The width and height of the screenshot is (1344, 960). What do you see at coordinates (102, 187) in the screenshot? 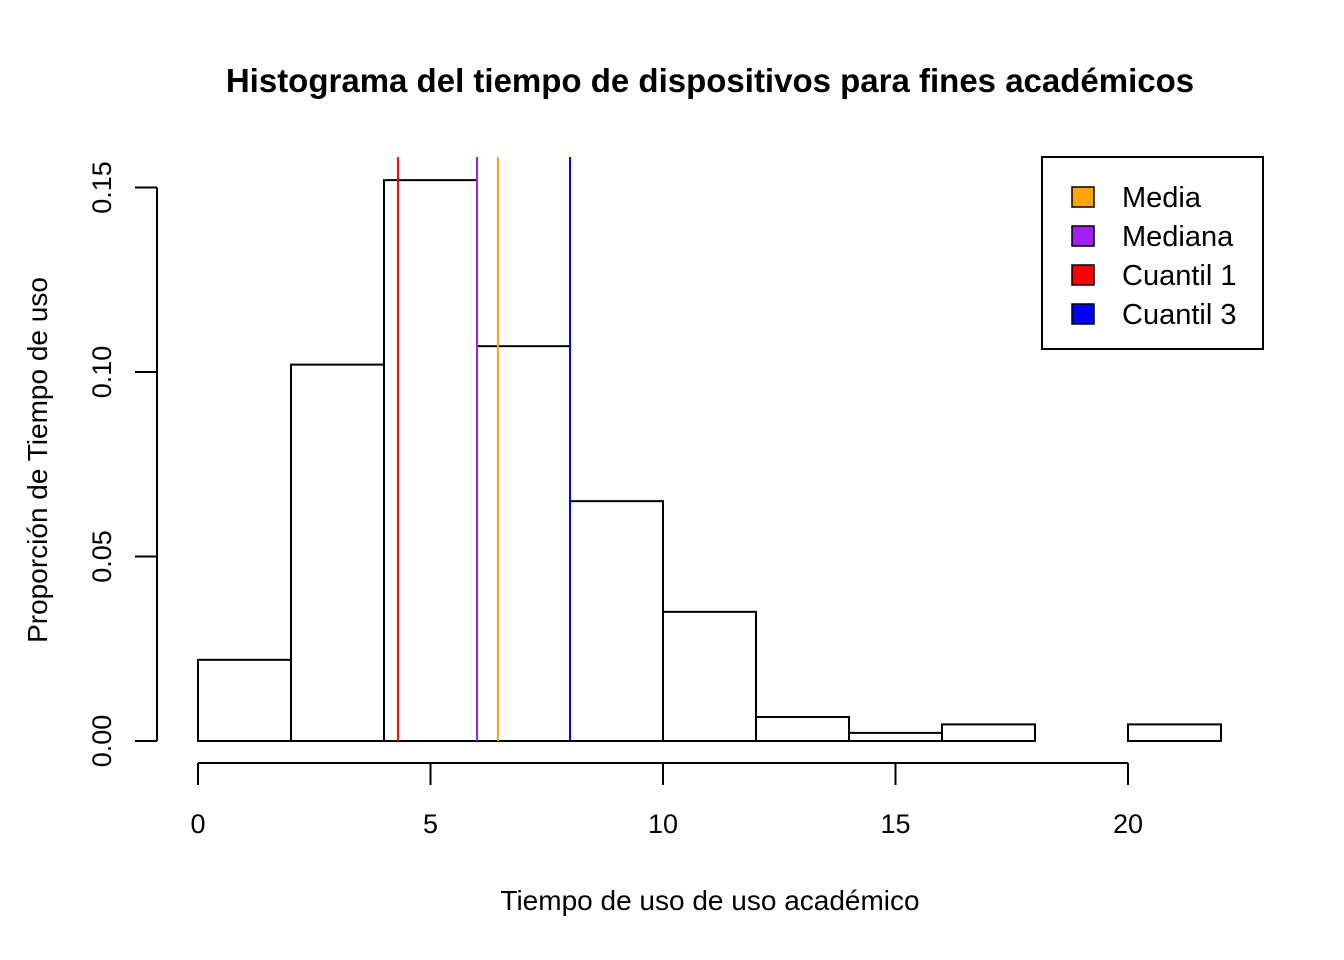
I see `y-tick-label-3: 0.15` at bounding box center [102, 187].